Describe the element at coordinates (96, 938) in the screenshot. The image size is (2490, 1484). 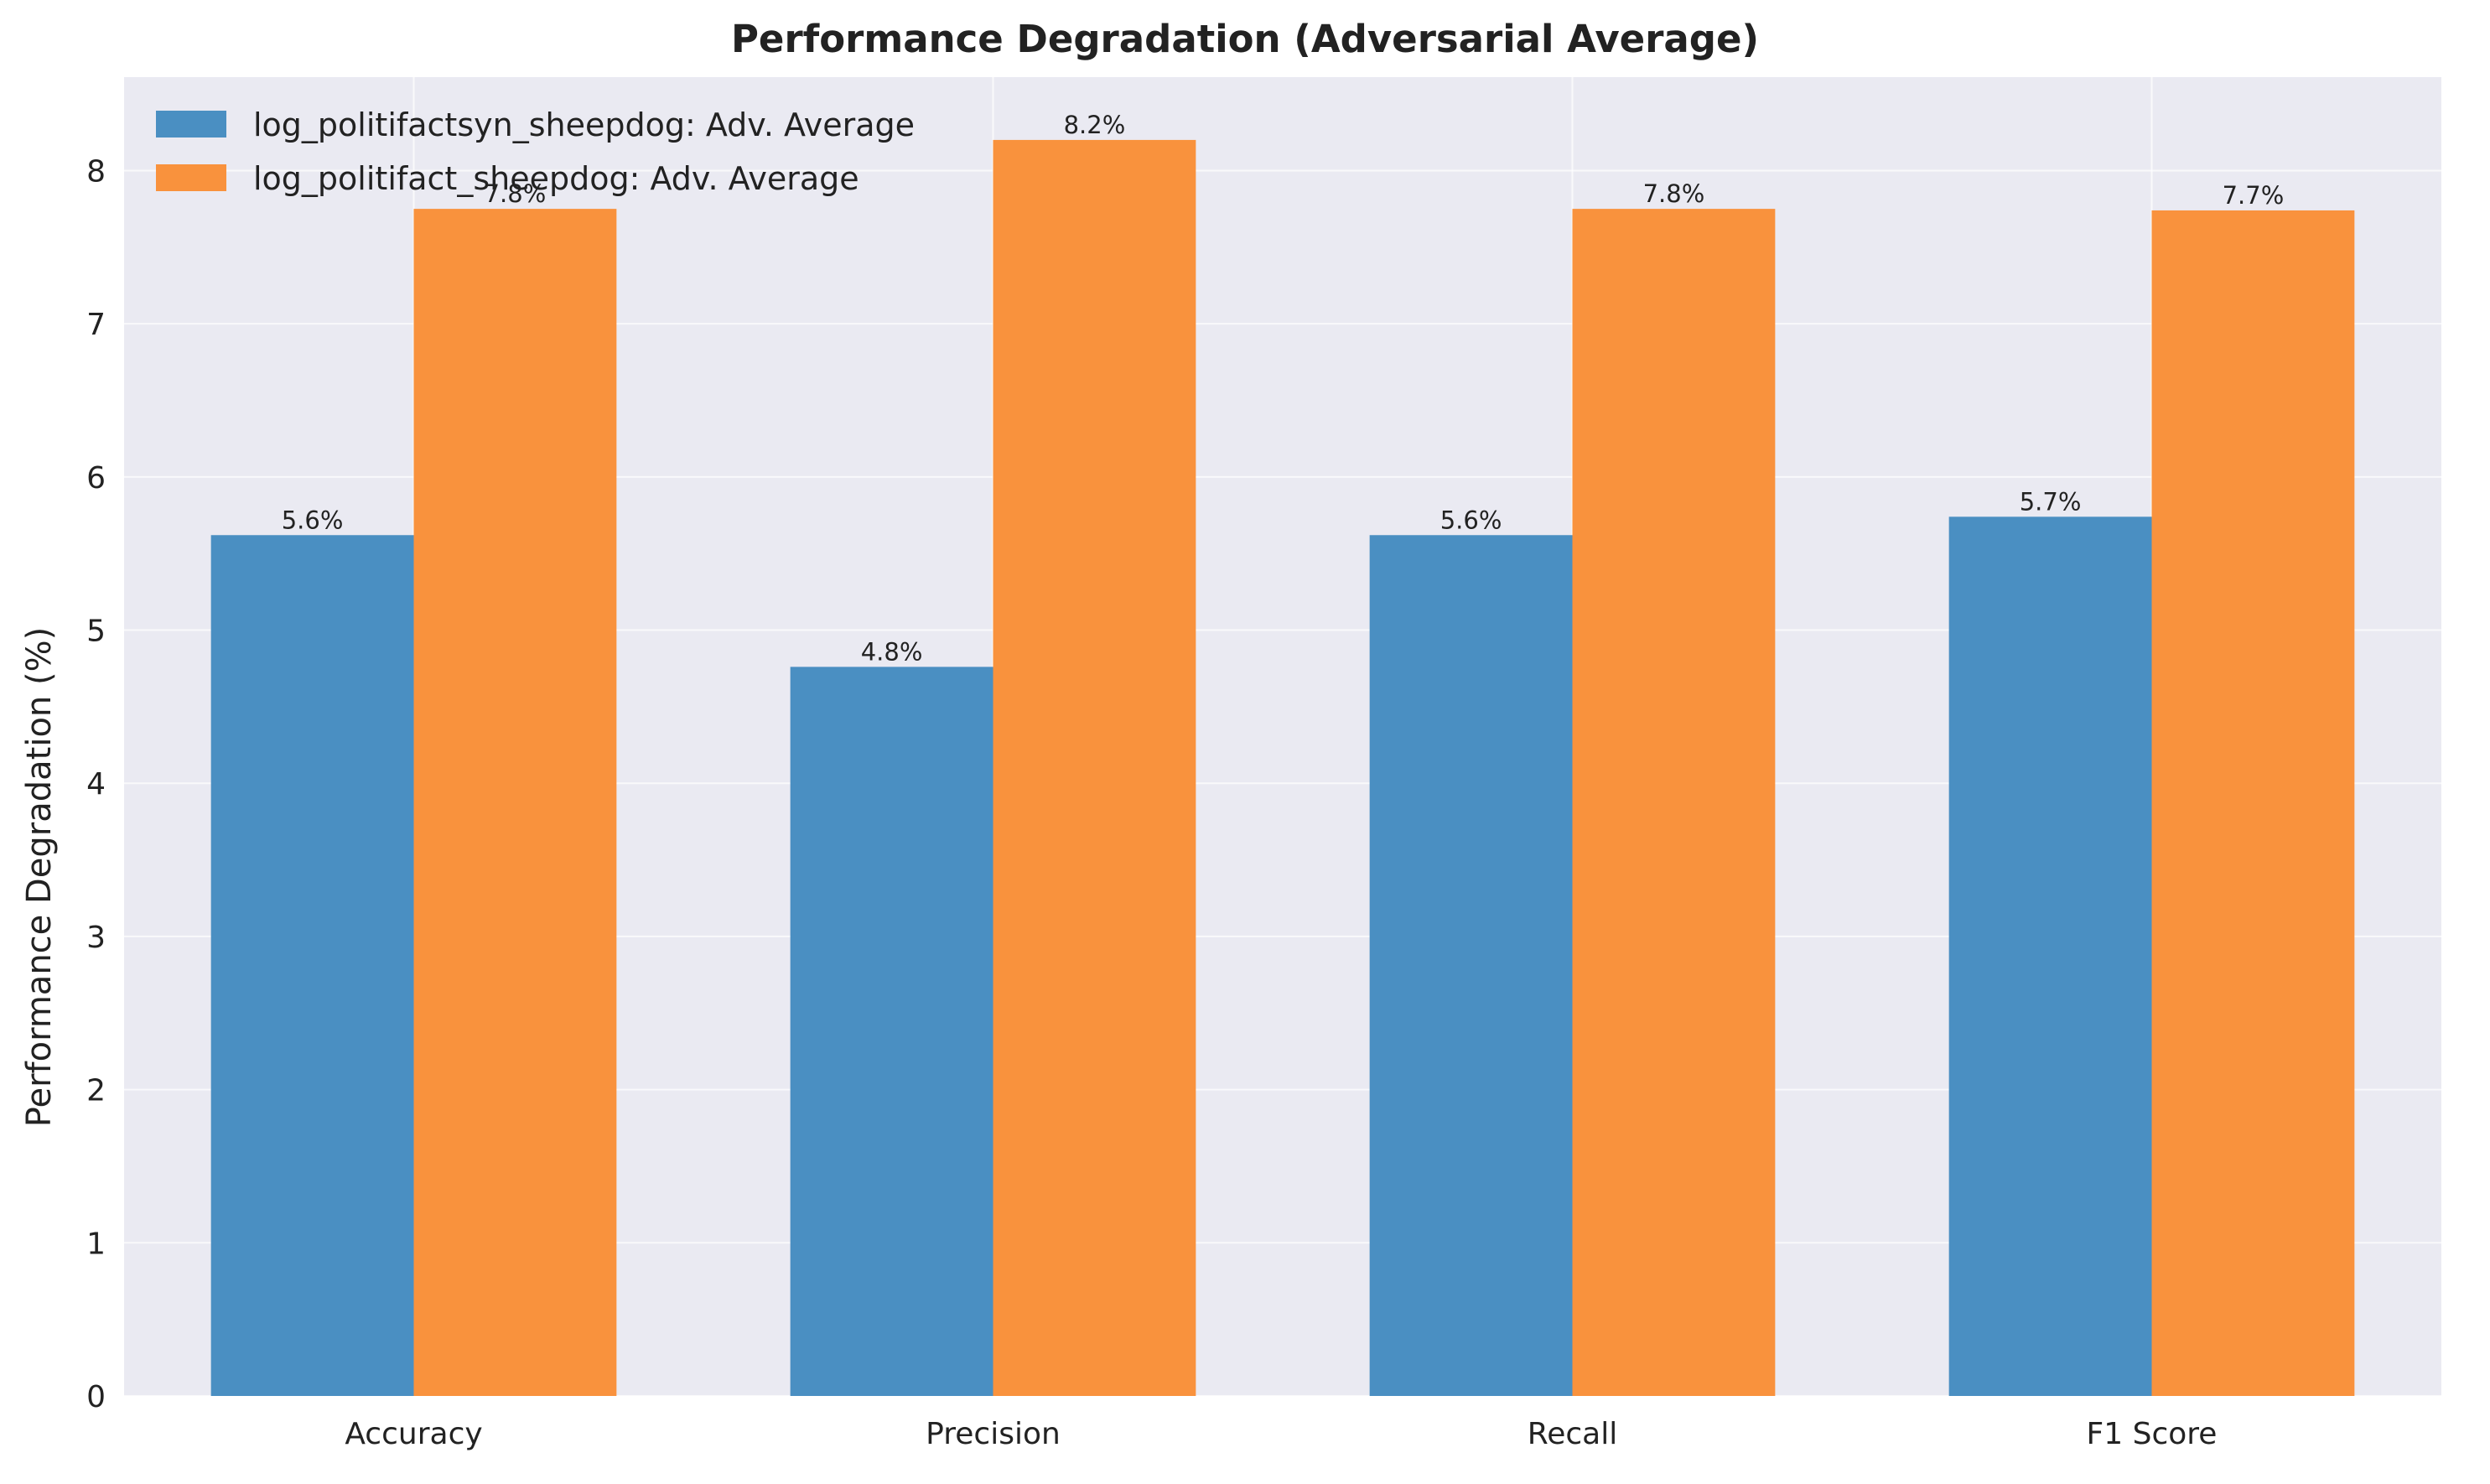
I see `y-tick-label: 3` at that location.